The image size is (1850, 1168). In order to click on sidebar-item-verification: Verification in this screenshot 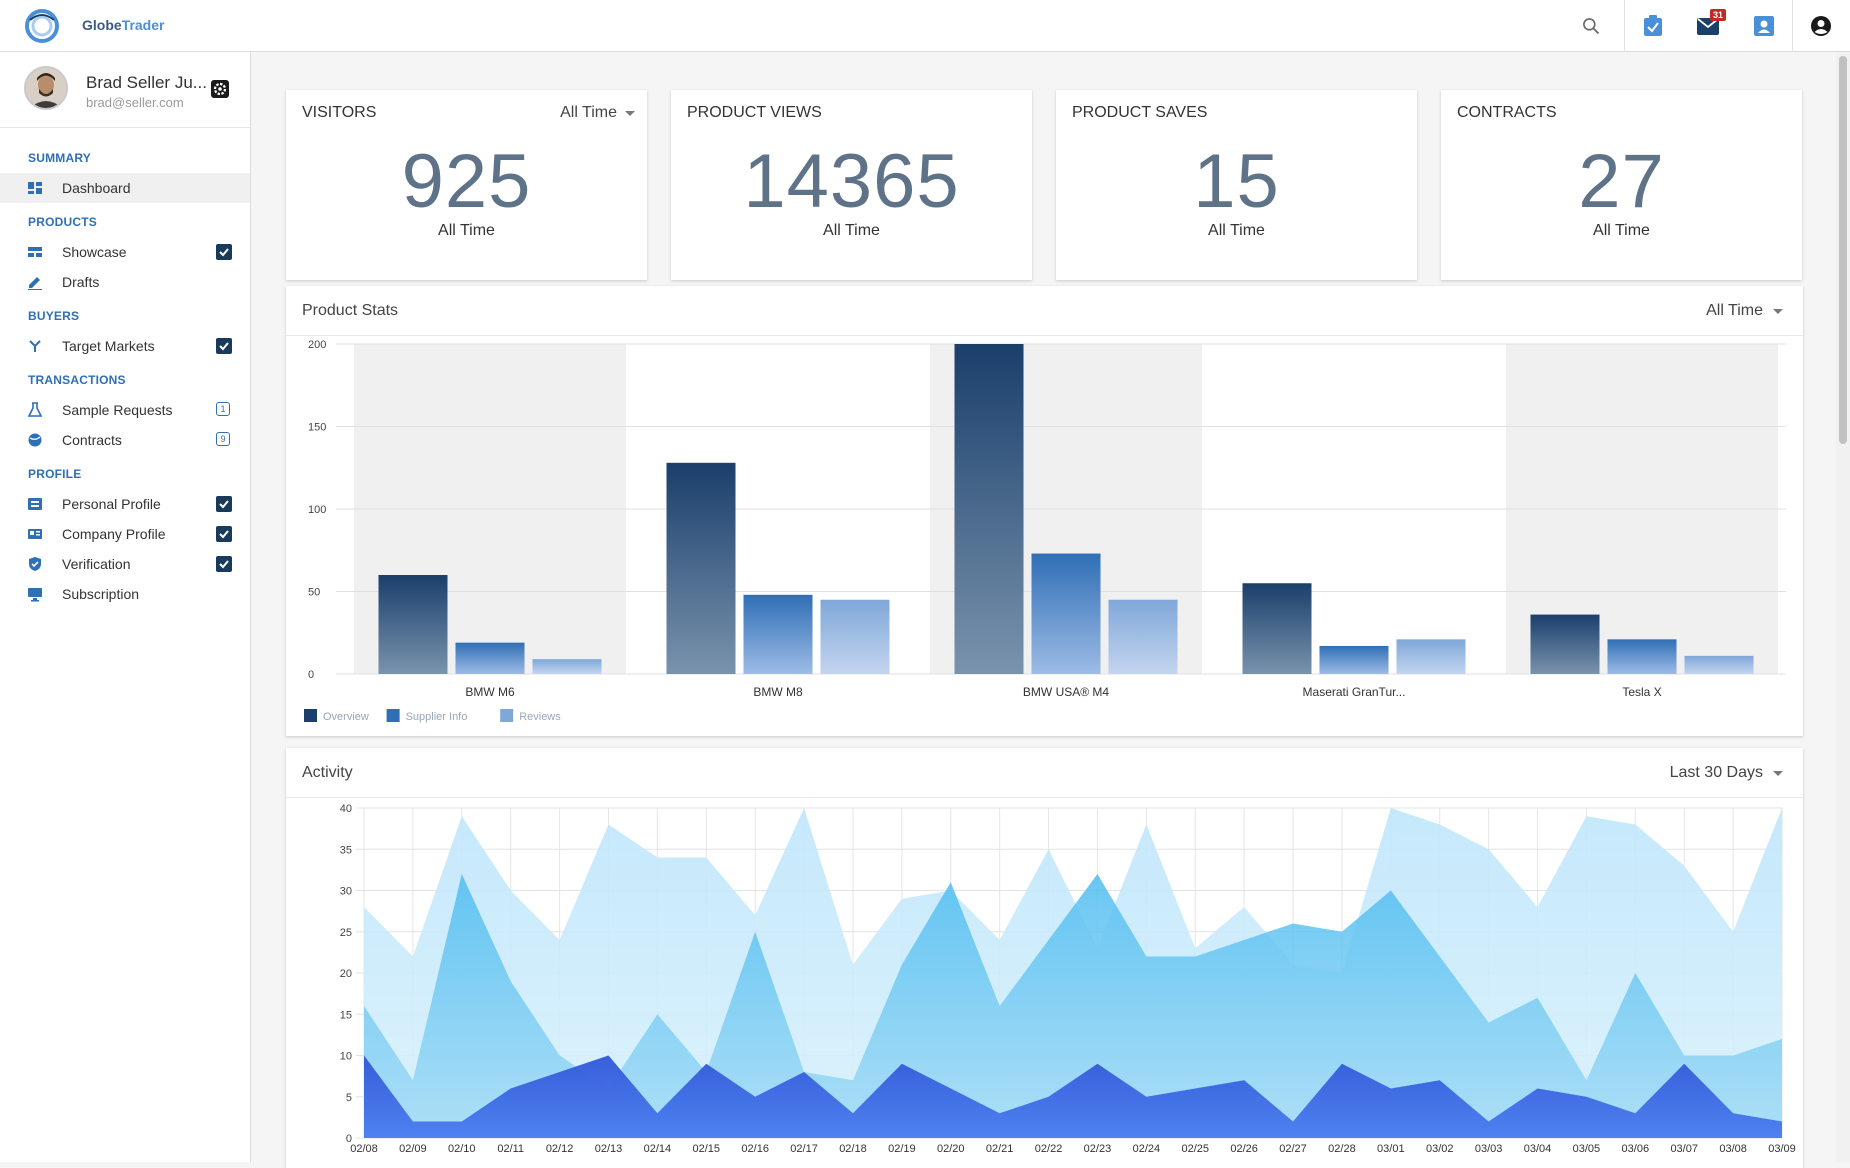, I will do `click(125, 564)`.